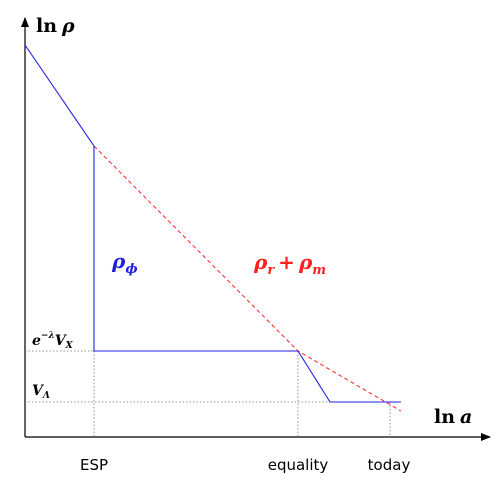 The height and width of the screenshot is (487, 499). I want to click on tick-today: today, so click(389, 465).